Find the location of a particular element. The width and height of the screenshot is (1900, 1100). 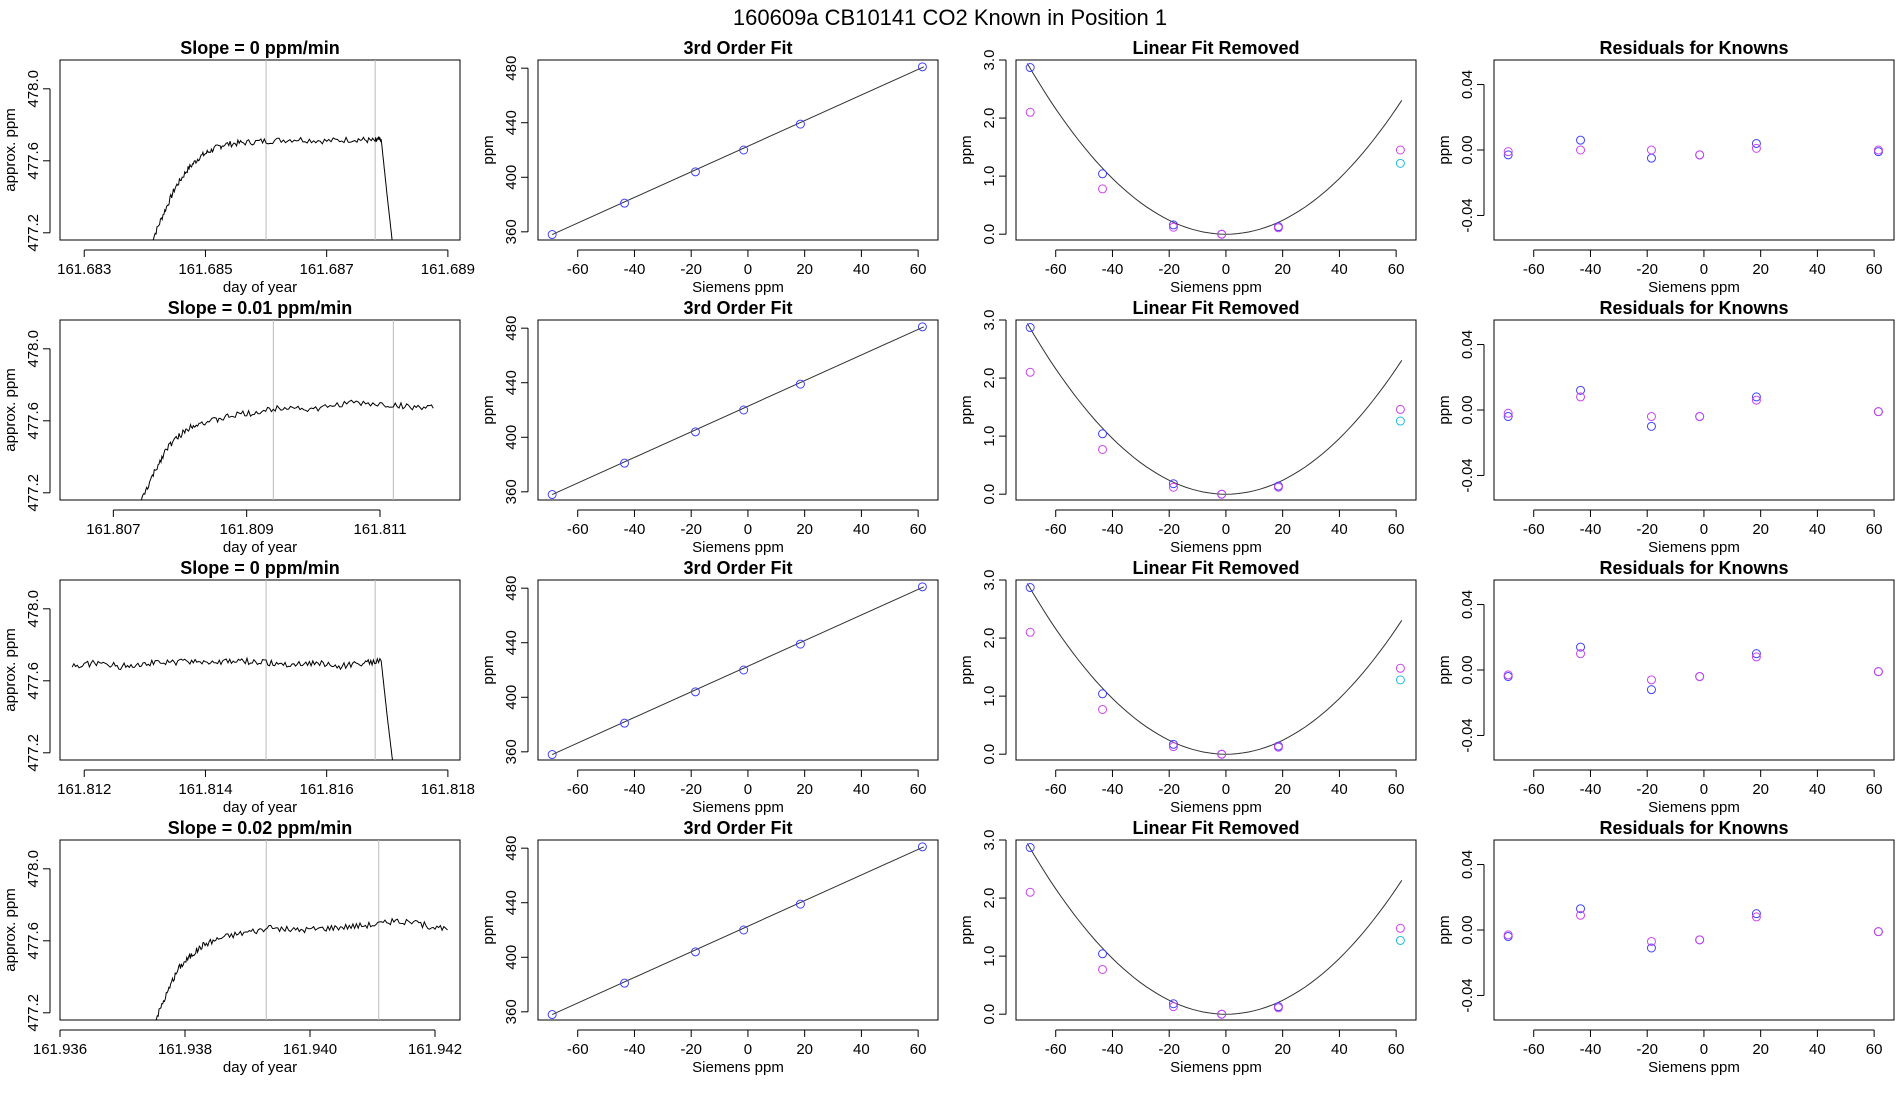

x-tick-label: 161.936 is located at coordinates (60, 1049).